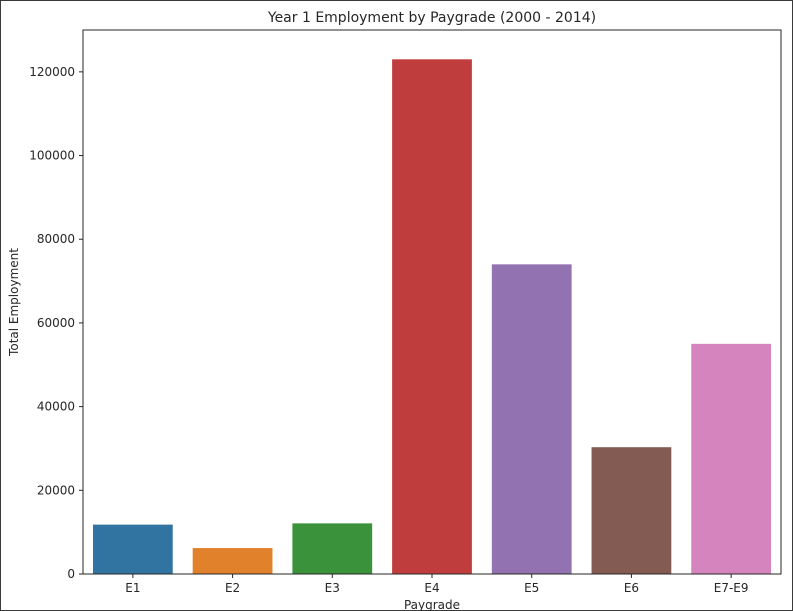 The image size is (793, 611). I want to click on y-tick-label: 20000, so click(56, 490).